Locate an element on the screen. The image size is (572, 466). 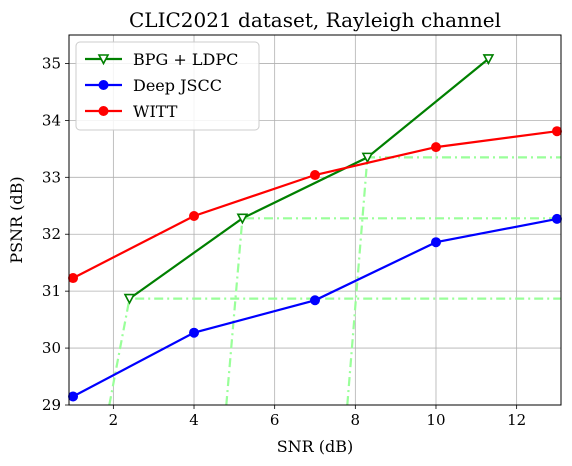
legend-label: WITT is located at coordinates (155, 111).